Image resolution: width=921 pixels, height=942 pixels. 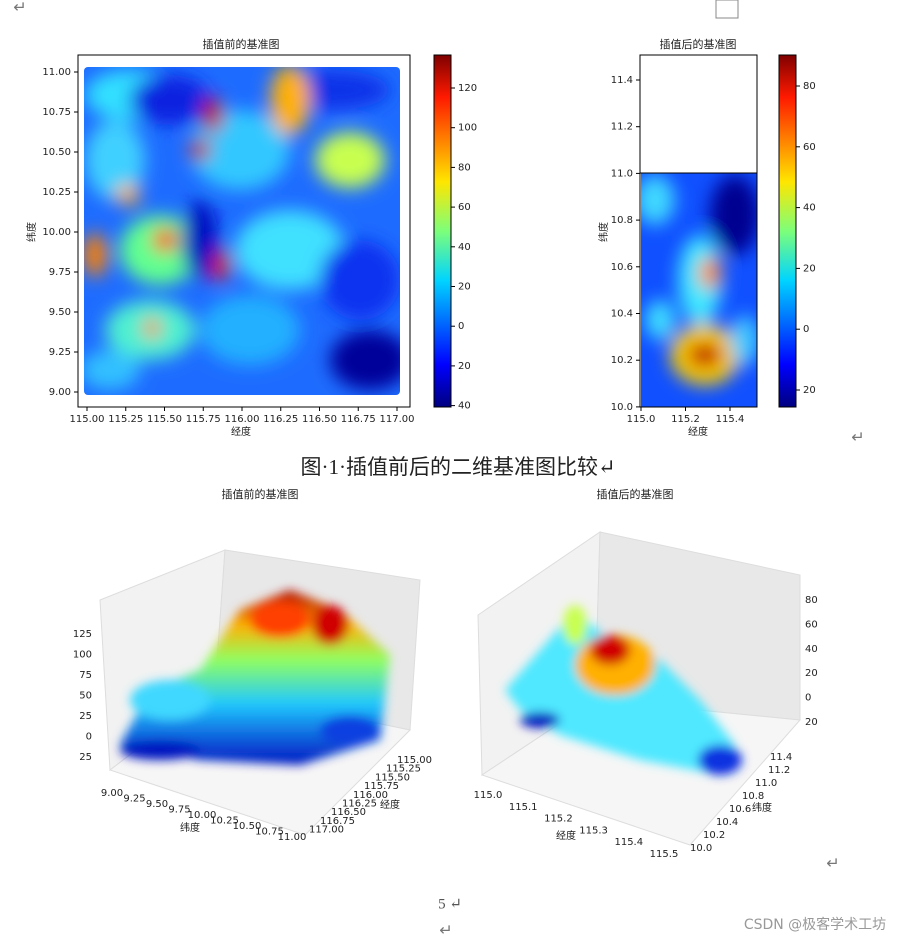 What do you see at coordinates (164, 419) in the screenshot?
I see `x-tick-label: 115.50` at bounding box center [164, 419].